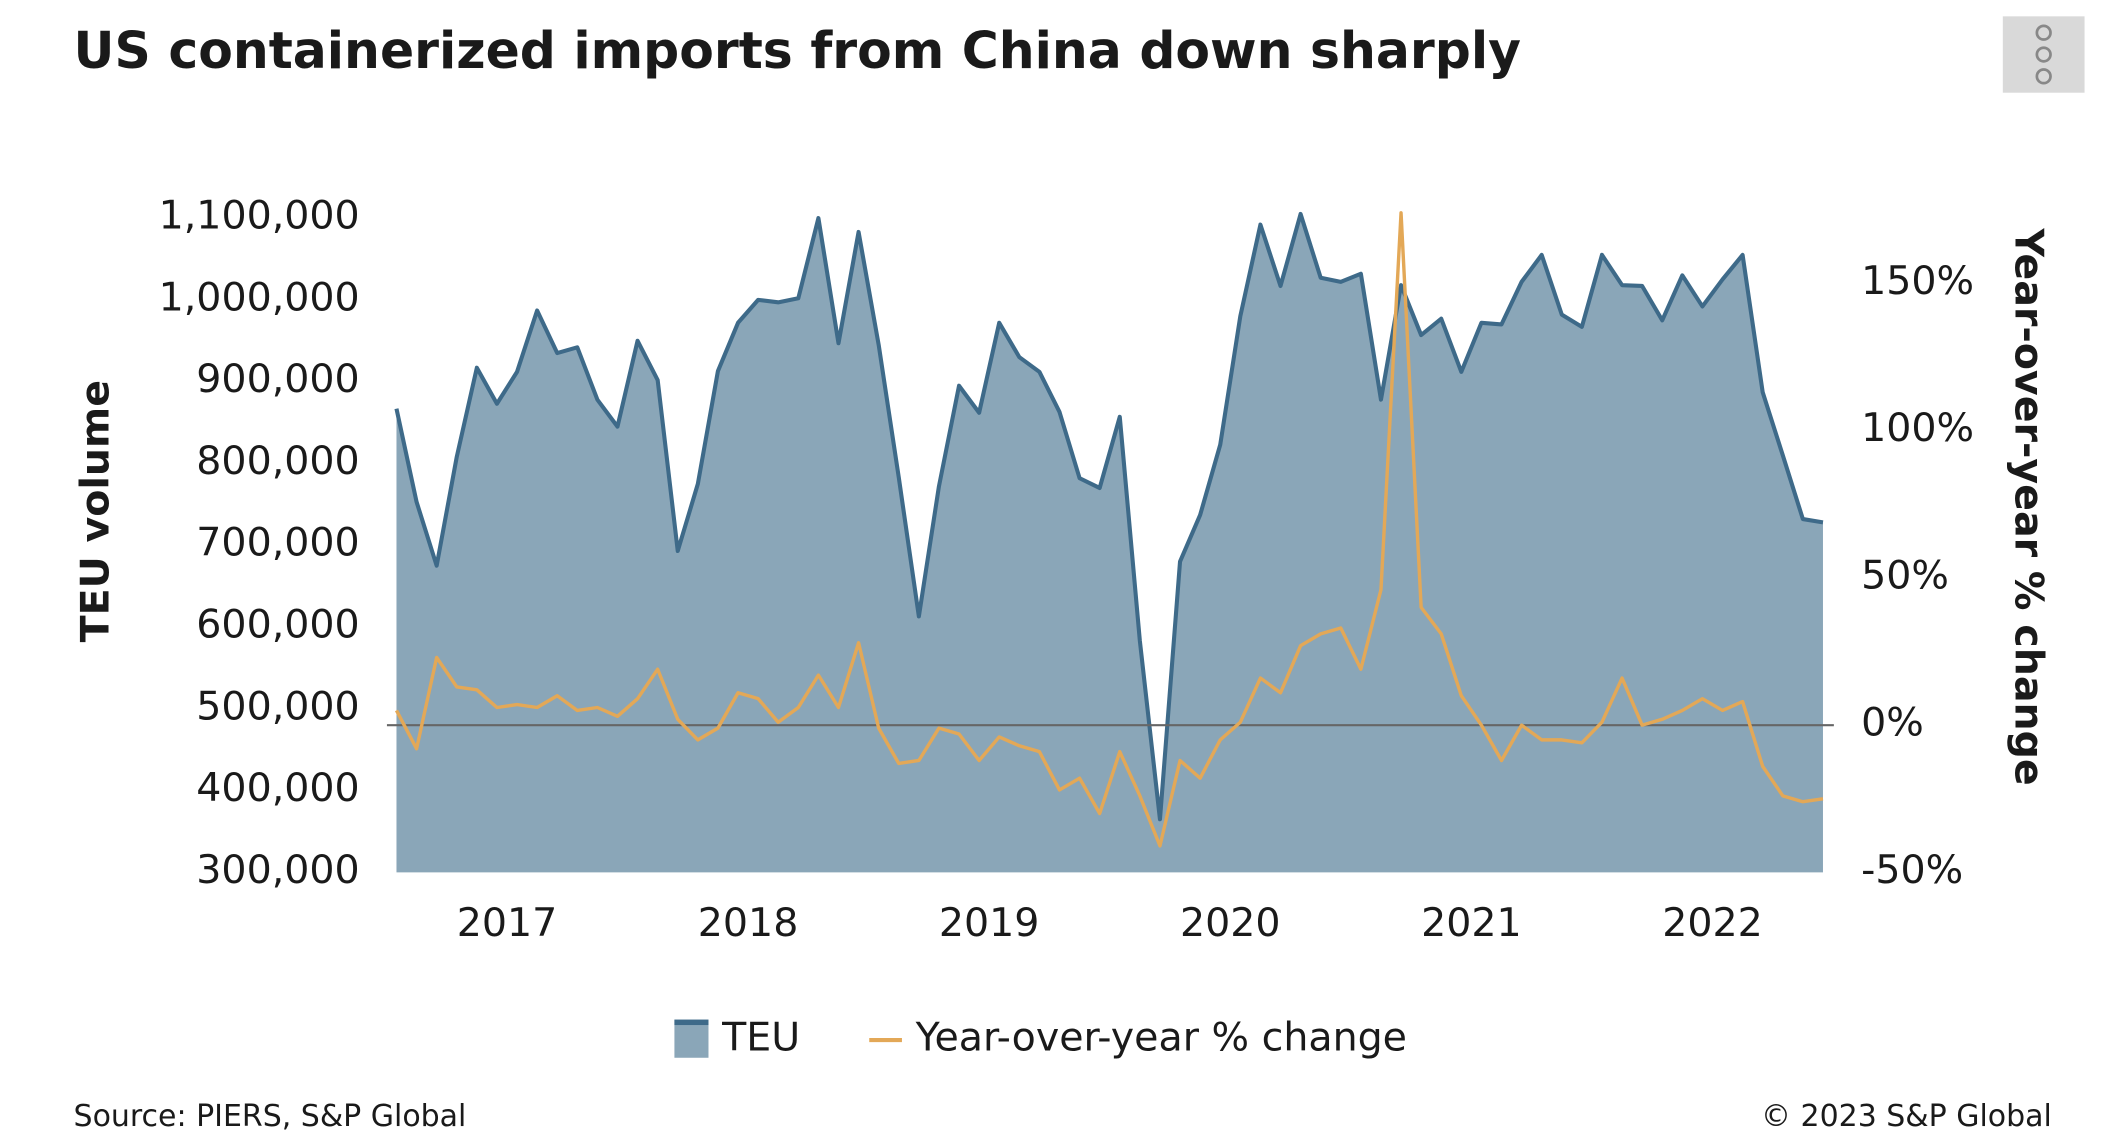 This screenshot has width=2105, height=1145. I want to click on y2-tick-label: -50%, so click(1912, 870).